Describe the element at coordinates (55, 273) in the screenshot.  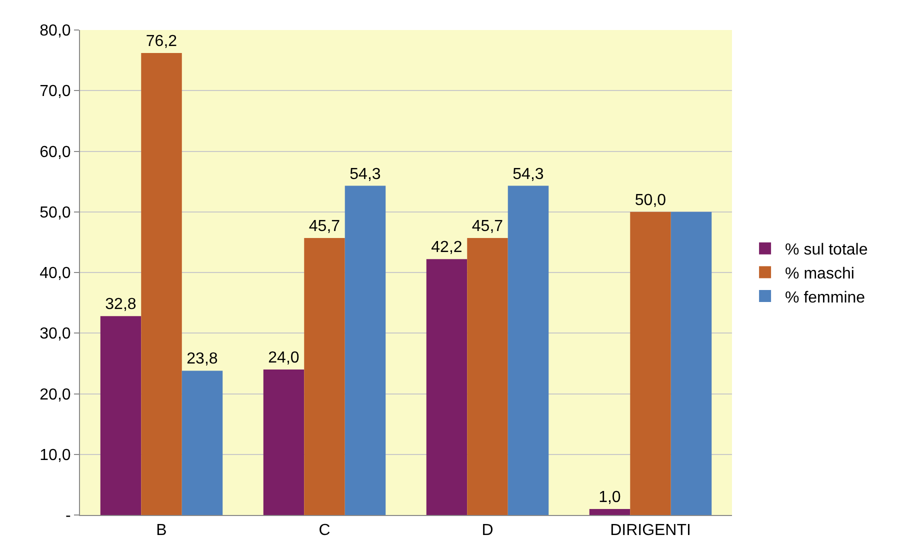
I see `y-tick-label: 40,0` at that location.